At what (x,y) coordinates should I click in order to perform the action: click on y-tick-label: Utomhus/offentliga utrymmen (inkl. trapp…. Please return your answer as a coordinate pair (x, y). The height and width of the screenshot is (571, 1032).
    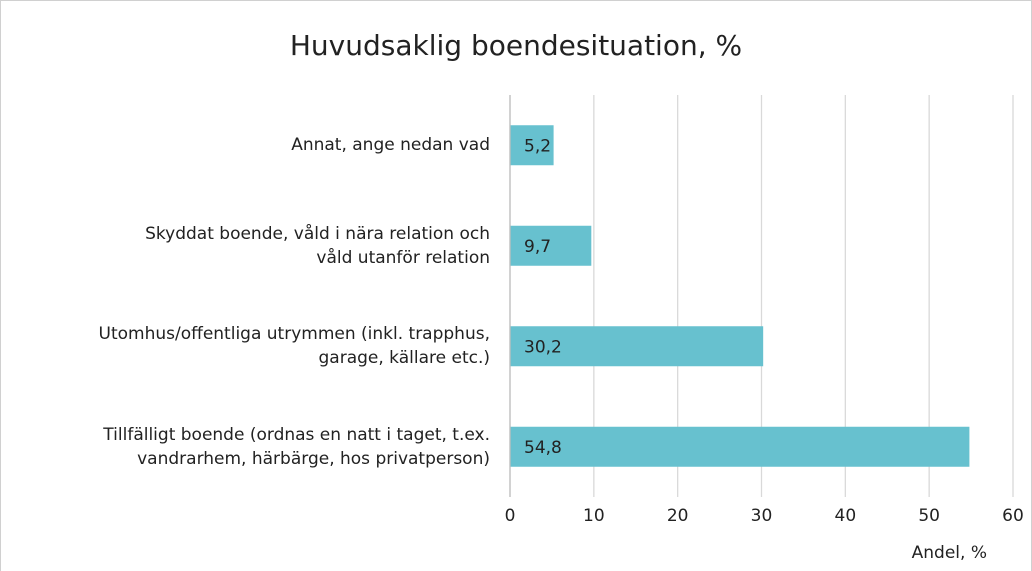
    Looking at the image, I should click on (294, 346).